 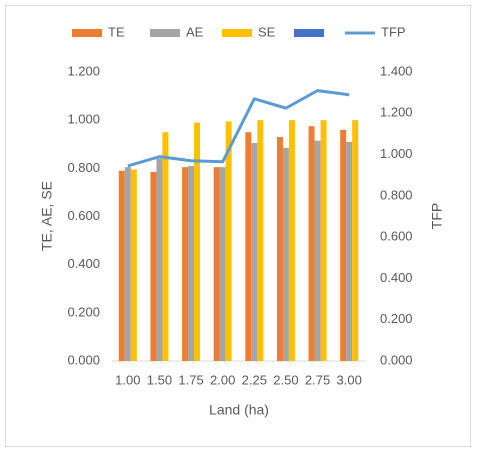 What do you see at coordinates (222, 379) in the screenshot?
I see `x-tick-label: 2.00` at bounding box center [222, 379].